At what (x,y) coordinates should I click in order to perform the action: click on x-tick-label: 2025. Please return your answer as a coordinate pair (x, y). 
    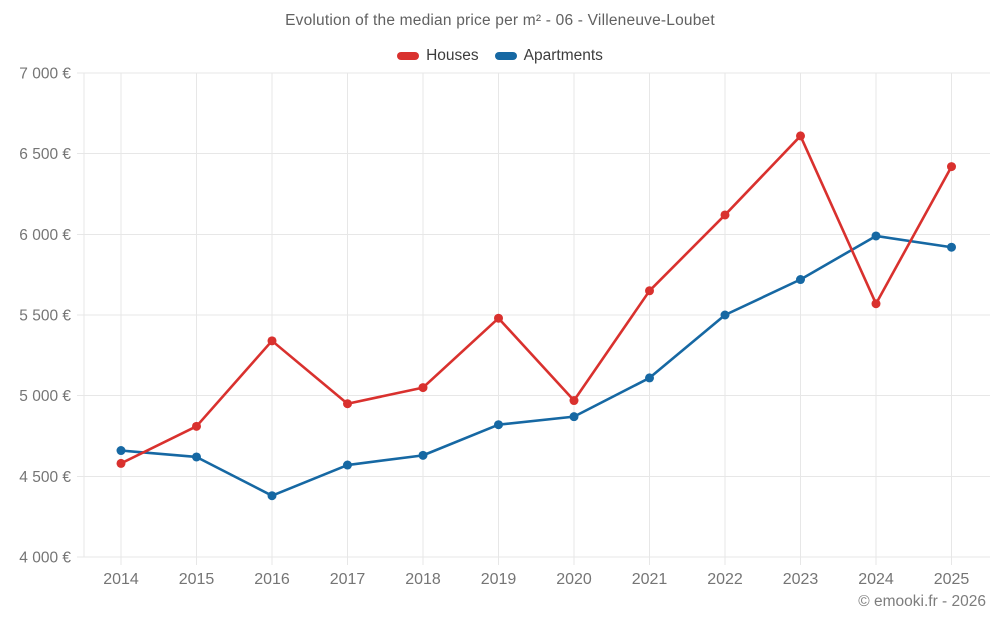
    Looking at the image, I should click on (952, 579).